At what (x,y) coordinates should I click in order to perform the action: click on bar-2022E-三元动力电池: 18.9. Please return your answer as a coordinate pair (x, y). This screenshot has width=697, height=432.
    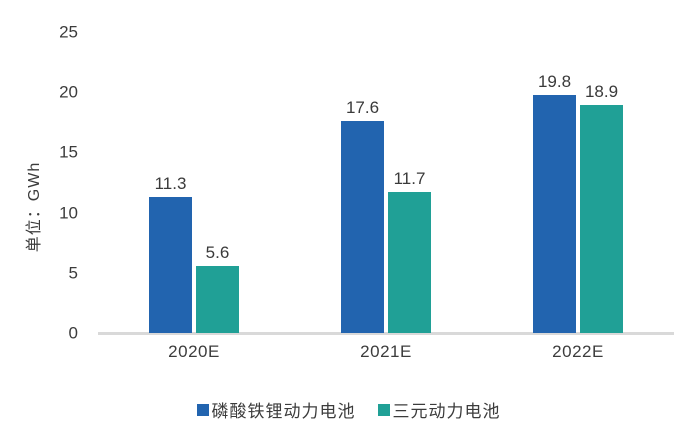
    Looking at the image, I should click on (601, 208).